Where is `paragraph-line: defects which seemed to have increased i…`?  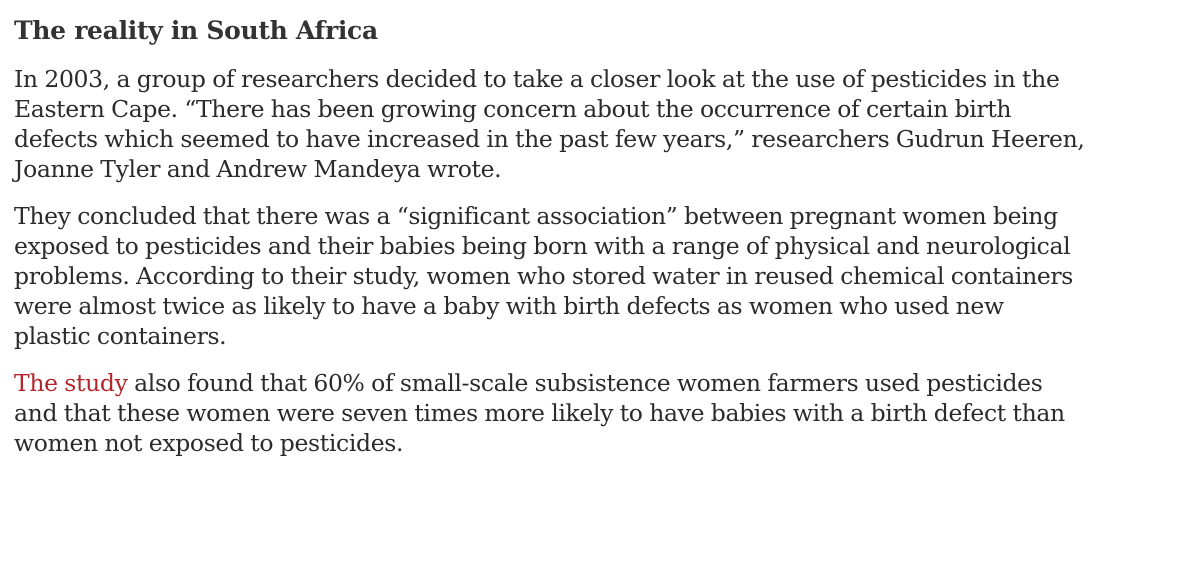 paragraph-line: defects which seemed to have increased i… is located at coordinates (549, 139).